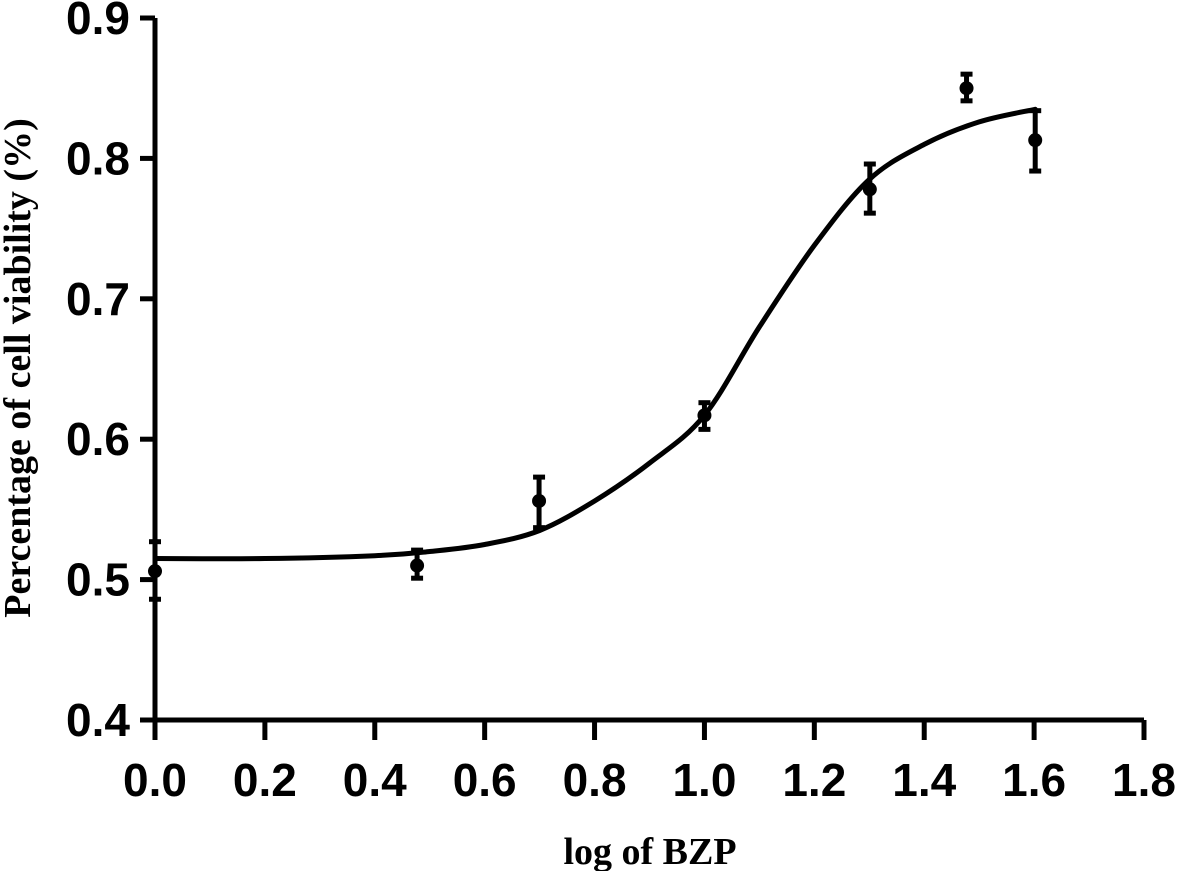  Describe the element at coordinates (649, 851) in the screenshot. I see `x-axis-label: log of BZP` at that location.